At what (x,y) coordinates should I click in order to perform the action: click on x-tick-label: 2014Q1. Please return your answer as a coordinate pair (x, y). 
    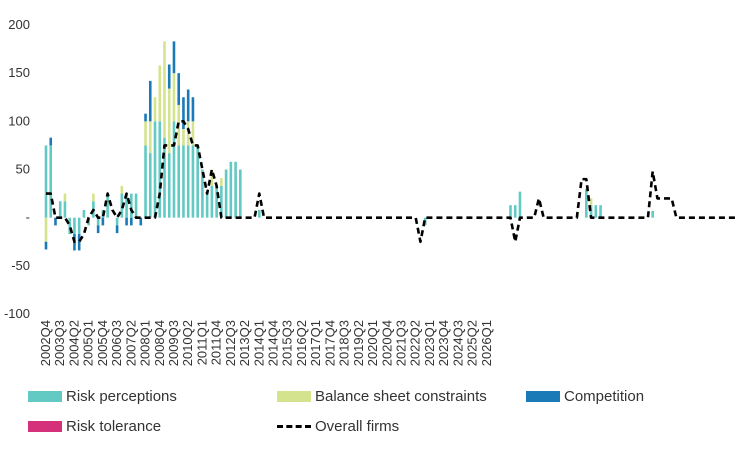
    Looking at the image, I should click on (258, 343).